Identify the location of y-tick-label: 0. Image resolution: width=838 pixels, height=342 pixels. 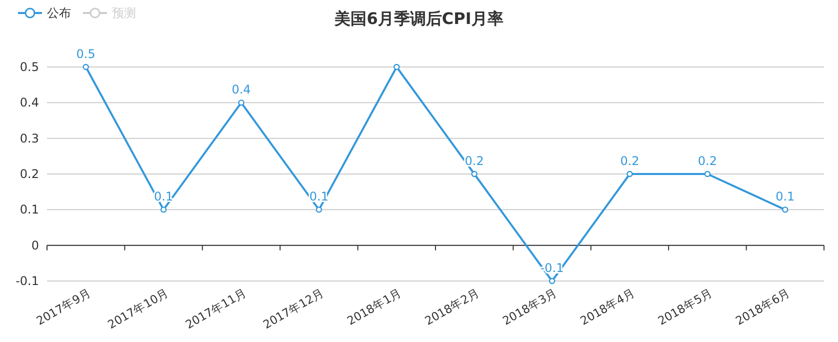
(35, 245).